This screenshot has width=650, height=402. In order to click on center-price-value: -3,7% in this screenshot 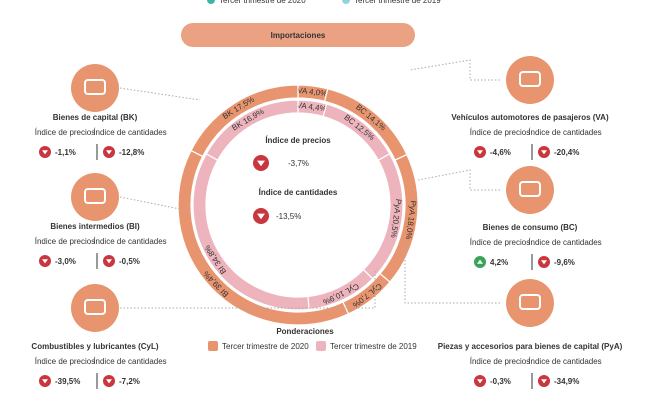, I will do `click(298, 163)`.